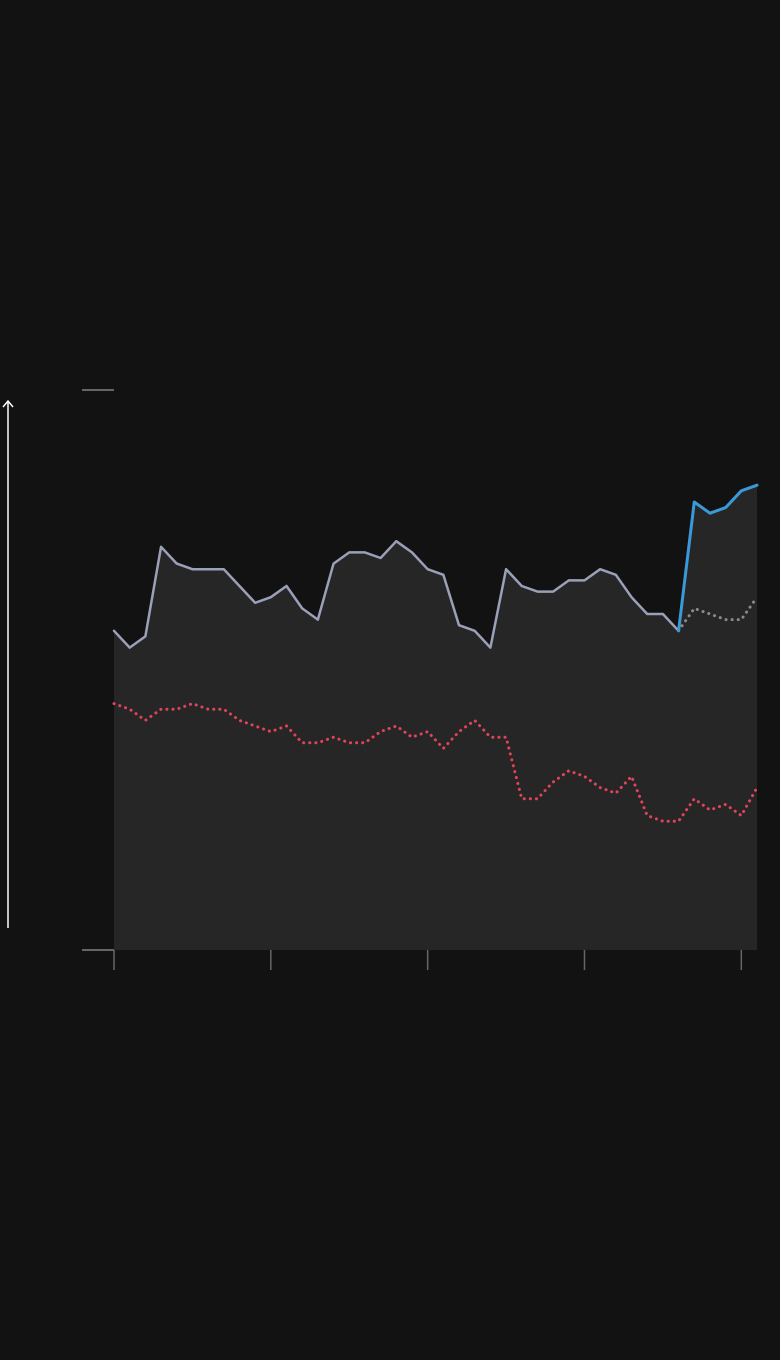 The height and width of the screenshot is (1360, 780). What do you see at coordinates (8, 403) in the screenshot?
I see `y-axis-arrowhead` at bounding box center [8, 403].